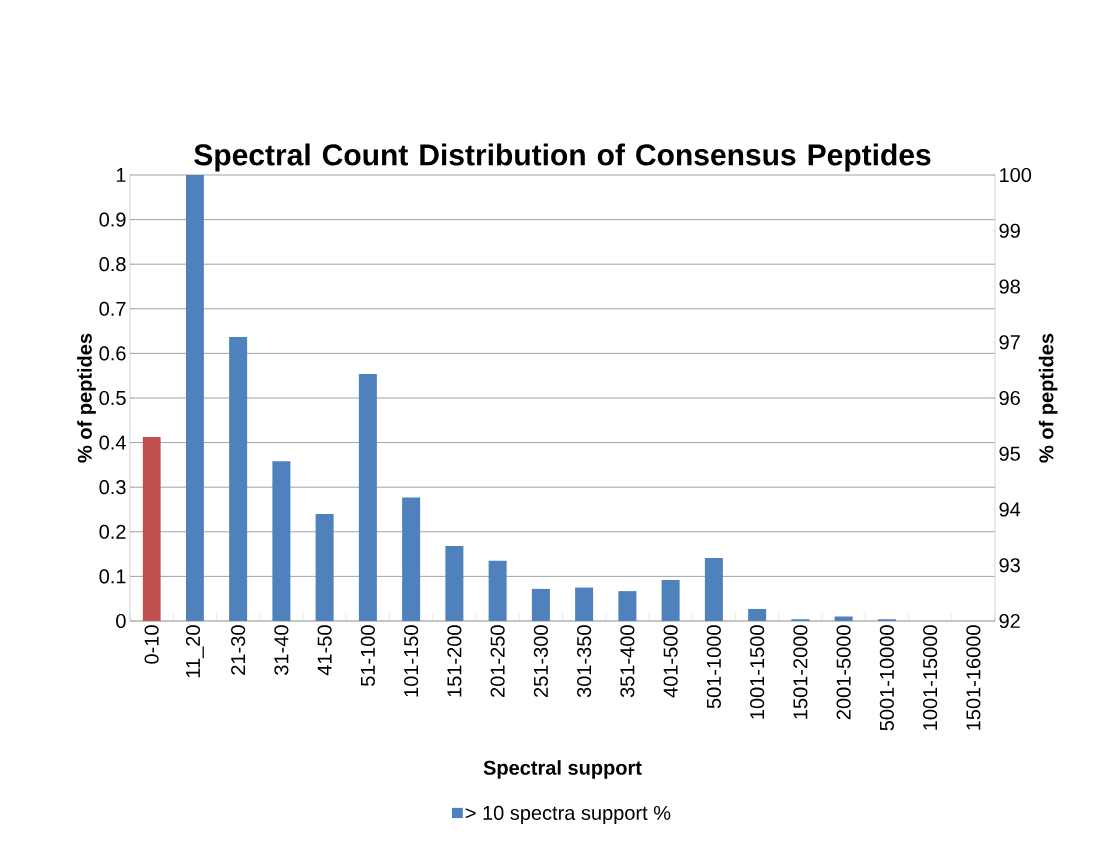 The width and height of the screenshot is (1108, 843). Describe the element at coordinates (112, 308) in the screenshot. I see `y-tick-label: 0.7` at that location.